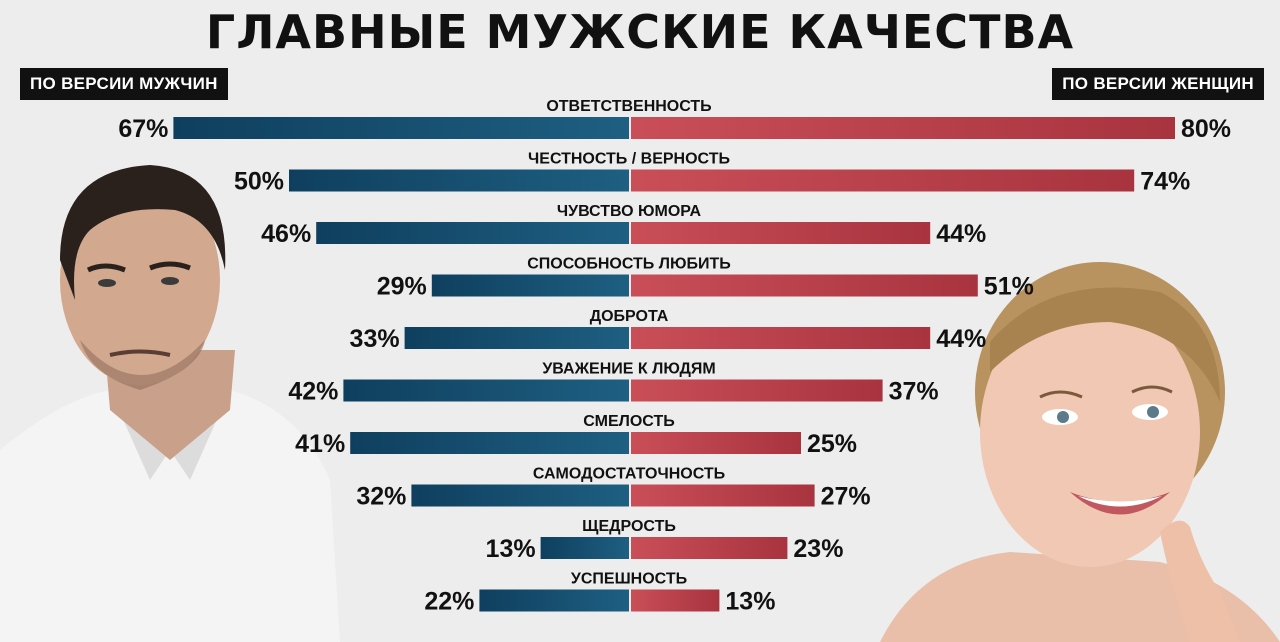  I want to click on men-value-label: 42%, so click(313, 392).